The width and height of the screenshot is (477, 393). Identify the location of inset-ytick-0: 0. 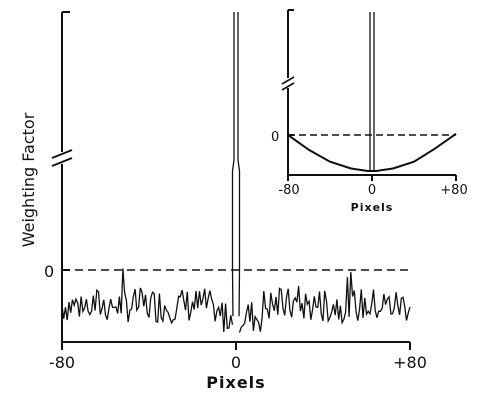
(275, 137).